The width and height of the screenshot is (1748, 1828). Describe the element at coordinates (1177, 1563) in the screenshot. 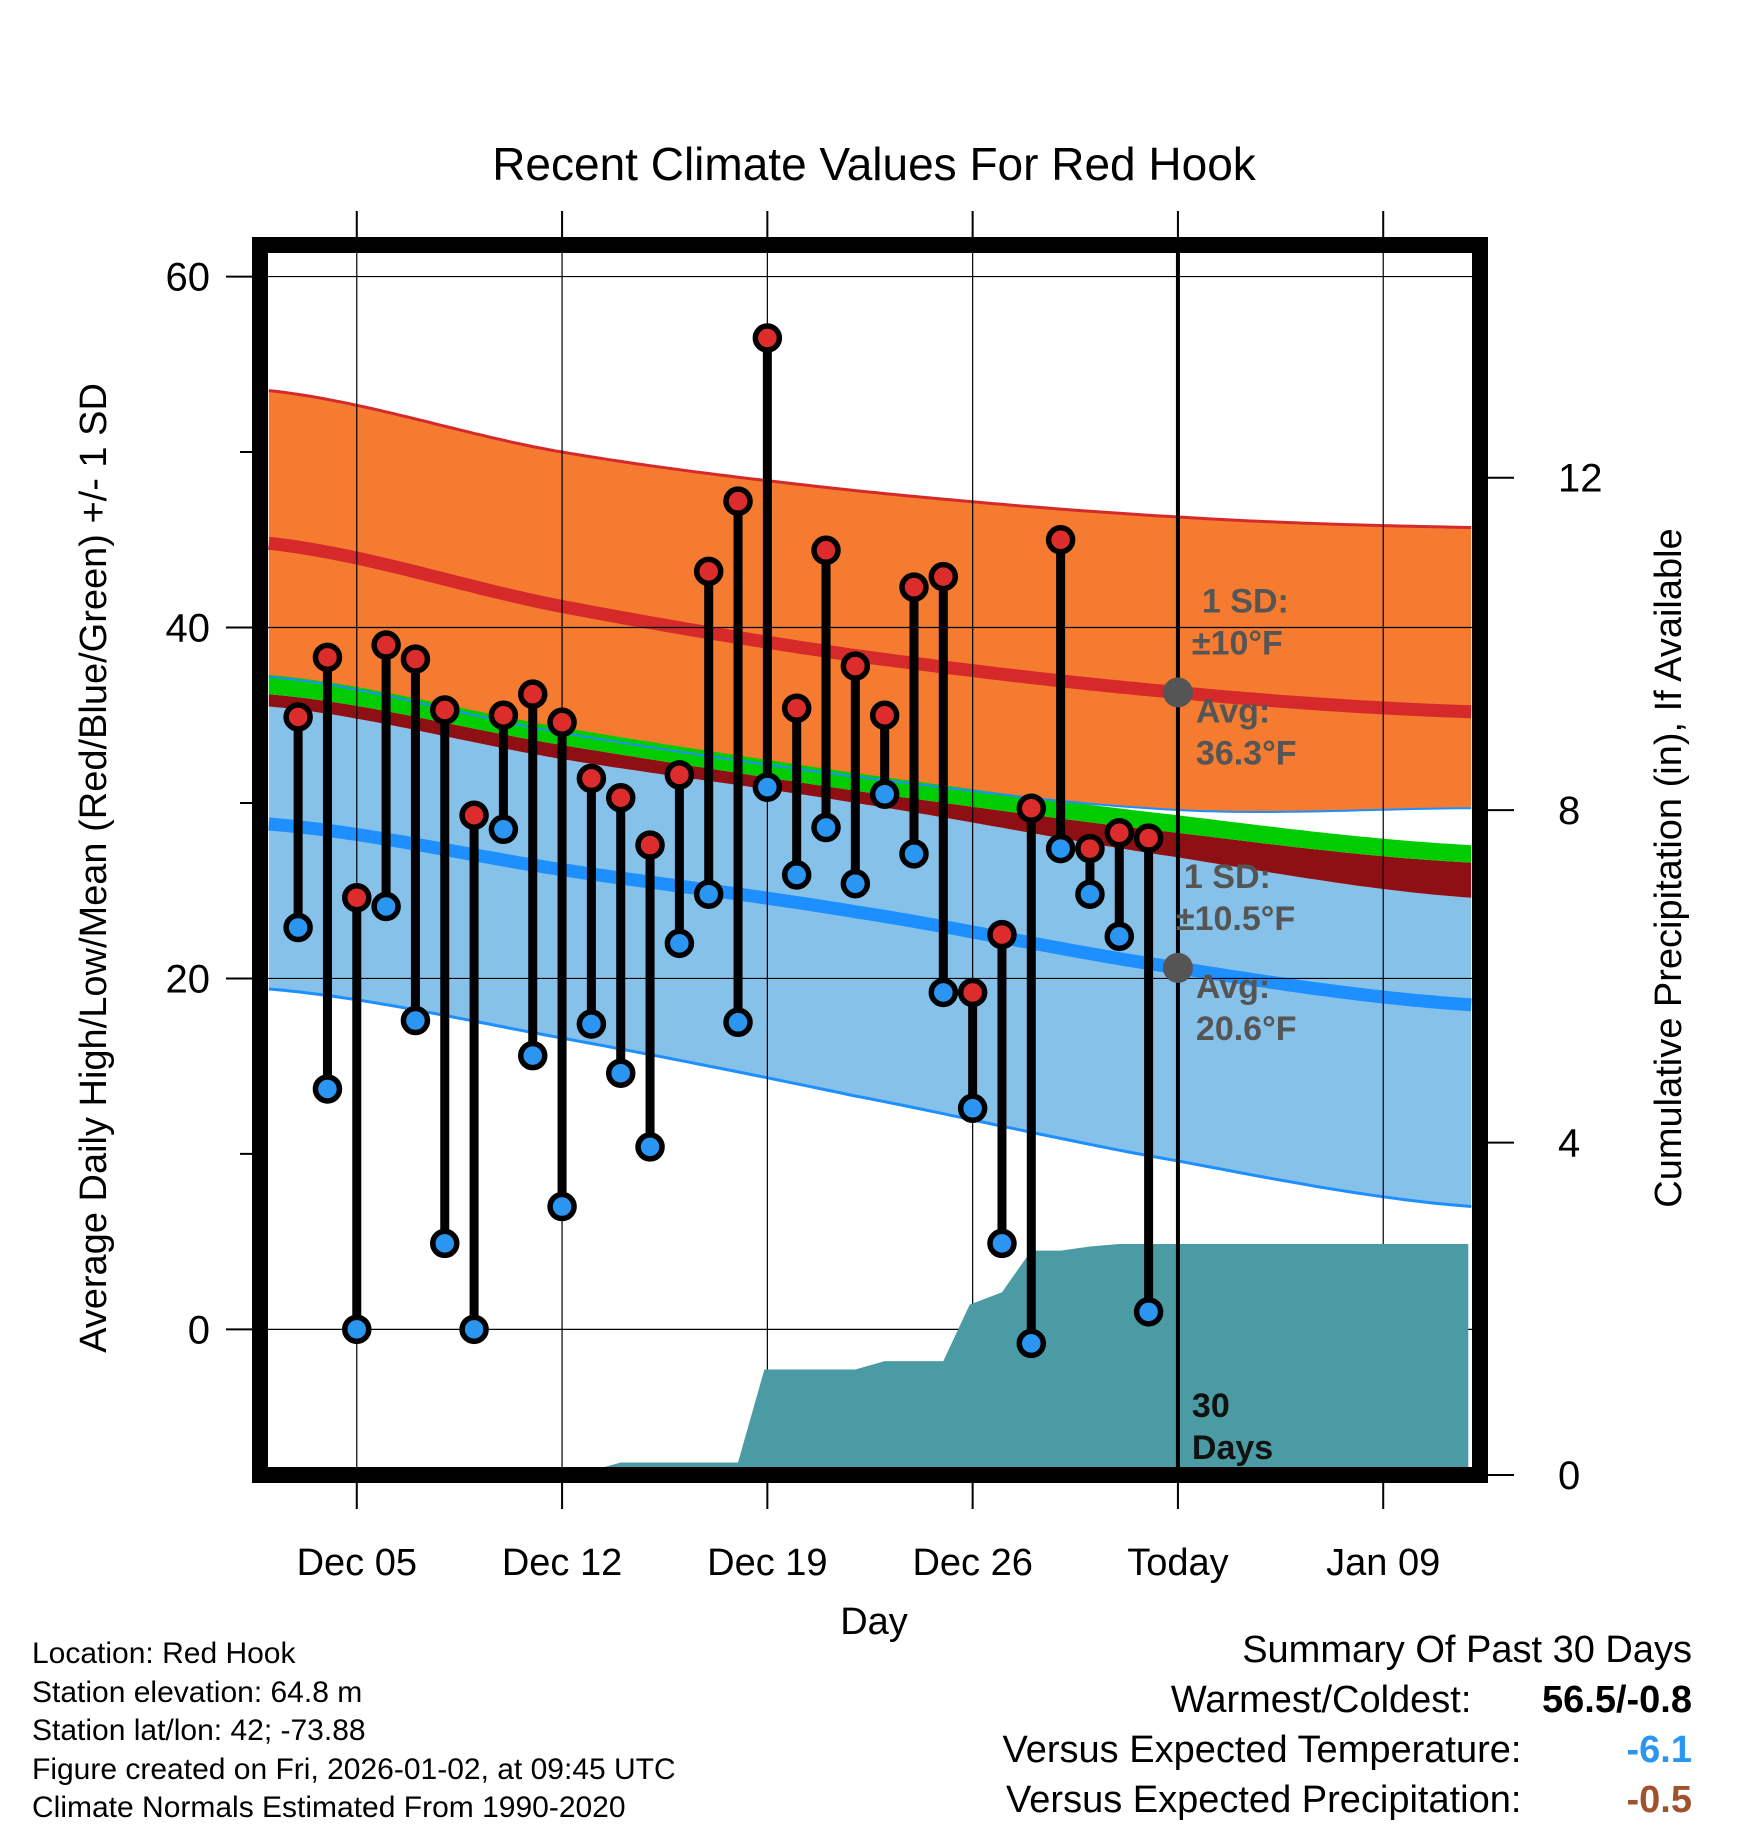

I see `x-tick-label: Today` at that location.